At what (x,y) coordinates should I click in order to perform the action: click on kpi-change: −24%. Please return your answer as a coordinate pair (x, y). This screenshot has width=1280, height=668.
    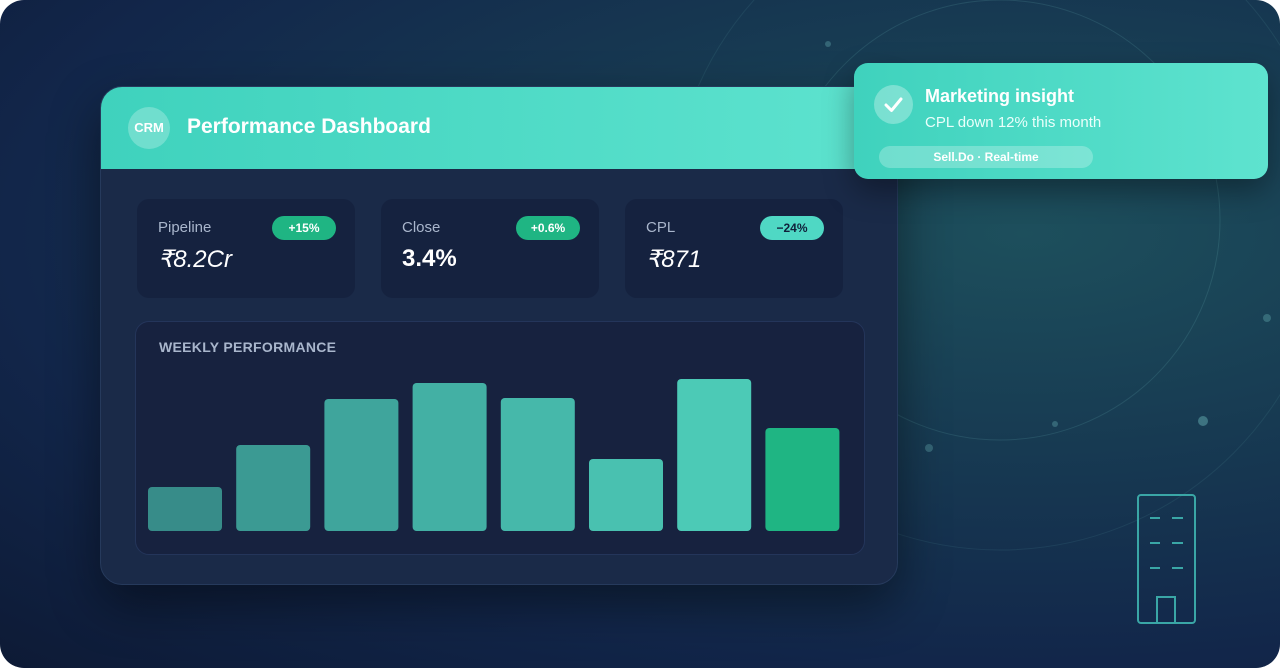
    Looking at the image, I should click on (792, 228).